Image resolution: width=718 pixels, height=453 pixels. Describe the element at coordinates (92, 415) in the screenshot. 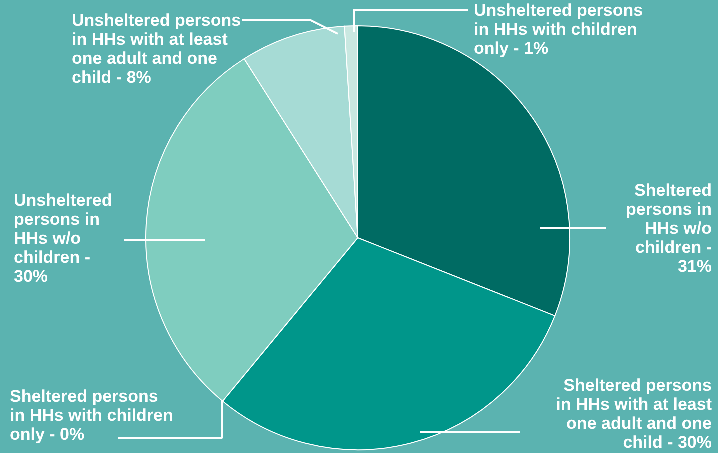

I see `category-label: Sheltered persons in HHs with children only - 0%` at that location.